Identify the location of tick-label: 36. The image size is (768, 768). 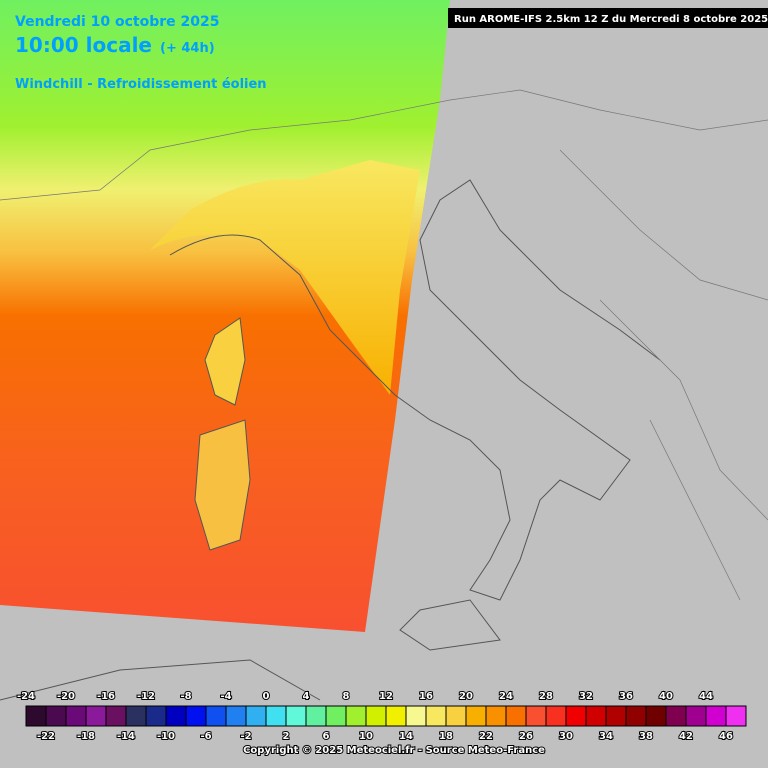
(626, 696).